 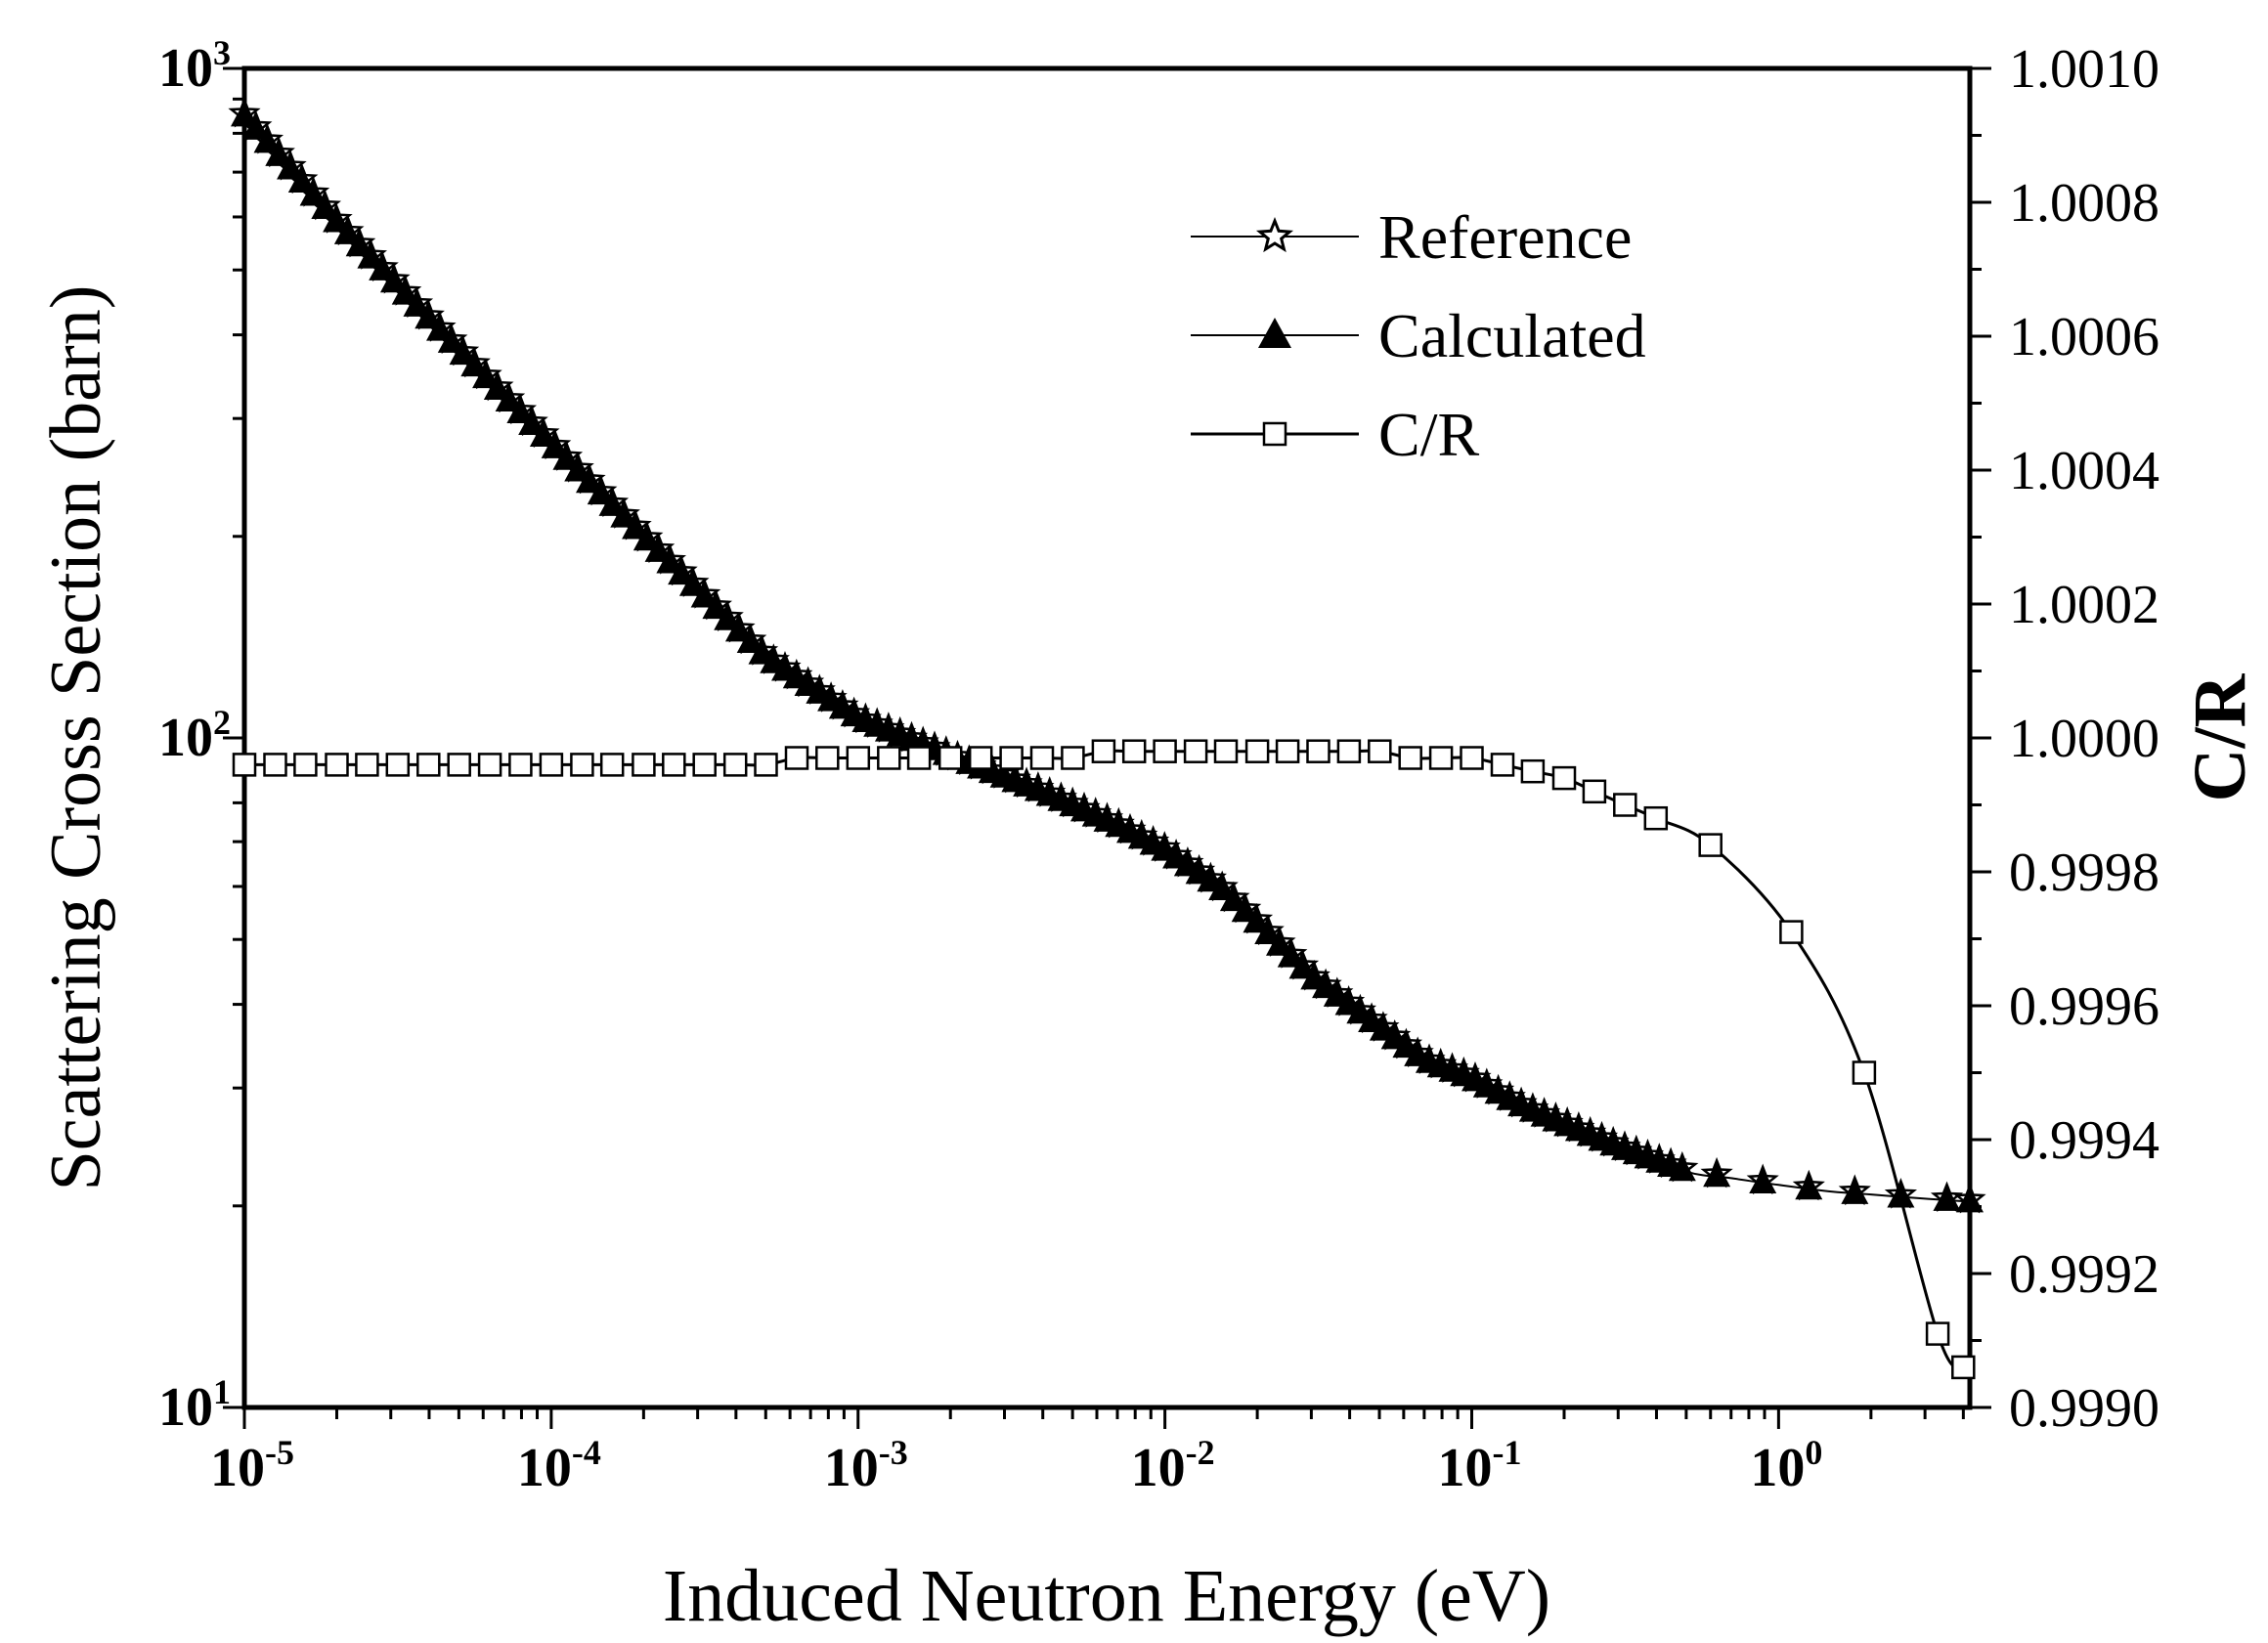 What do you see at coordinates (2084, 605) in the screenshot?
I see `y2-tick-label: 1.0002` at bounding box center [2084, 605].